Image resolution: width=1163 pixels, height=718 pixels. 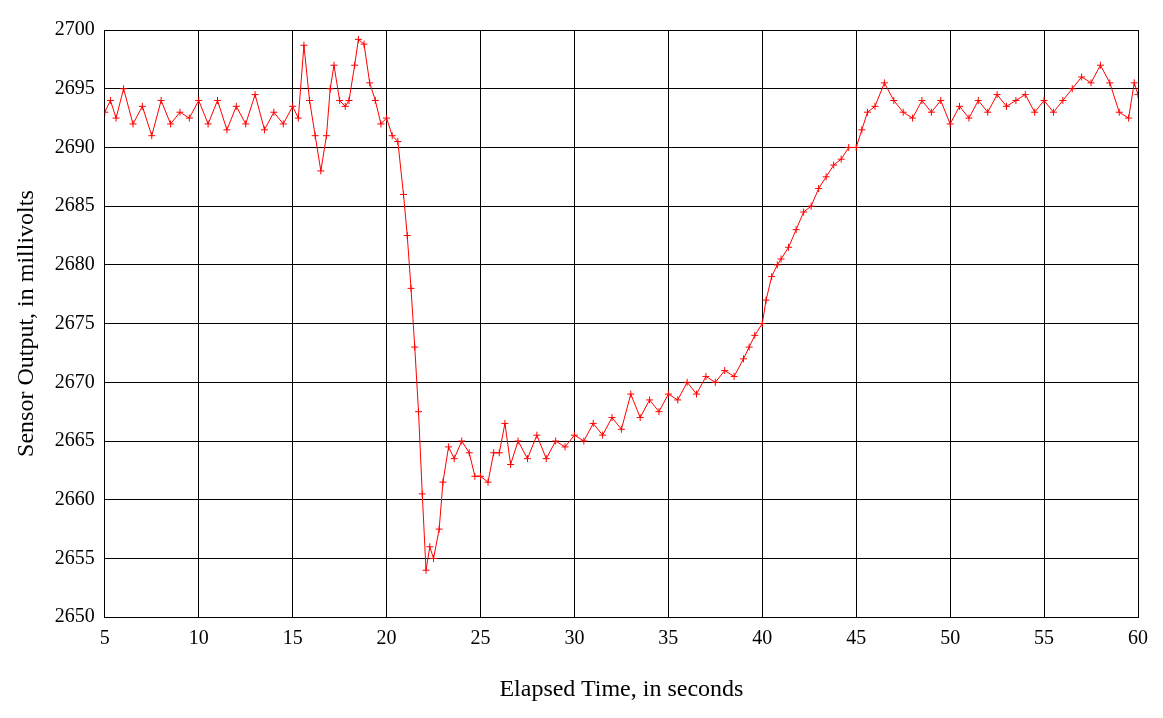 I want to click on y-tick-label: 2685, so click(x=74, y=204).